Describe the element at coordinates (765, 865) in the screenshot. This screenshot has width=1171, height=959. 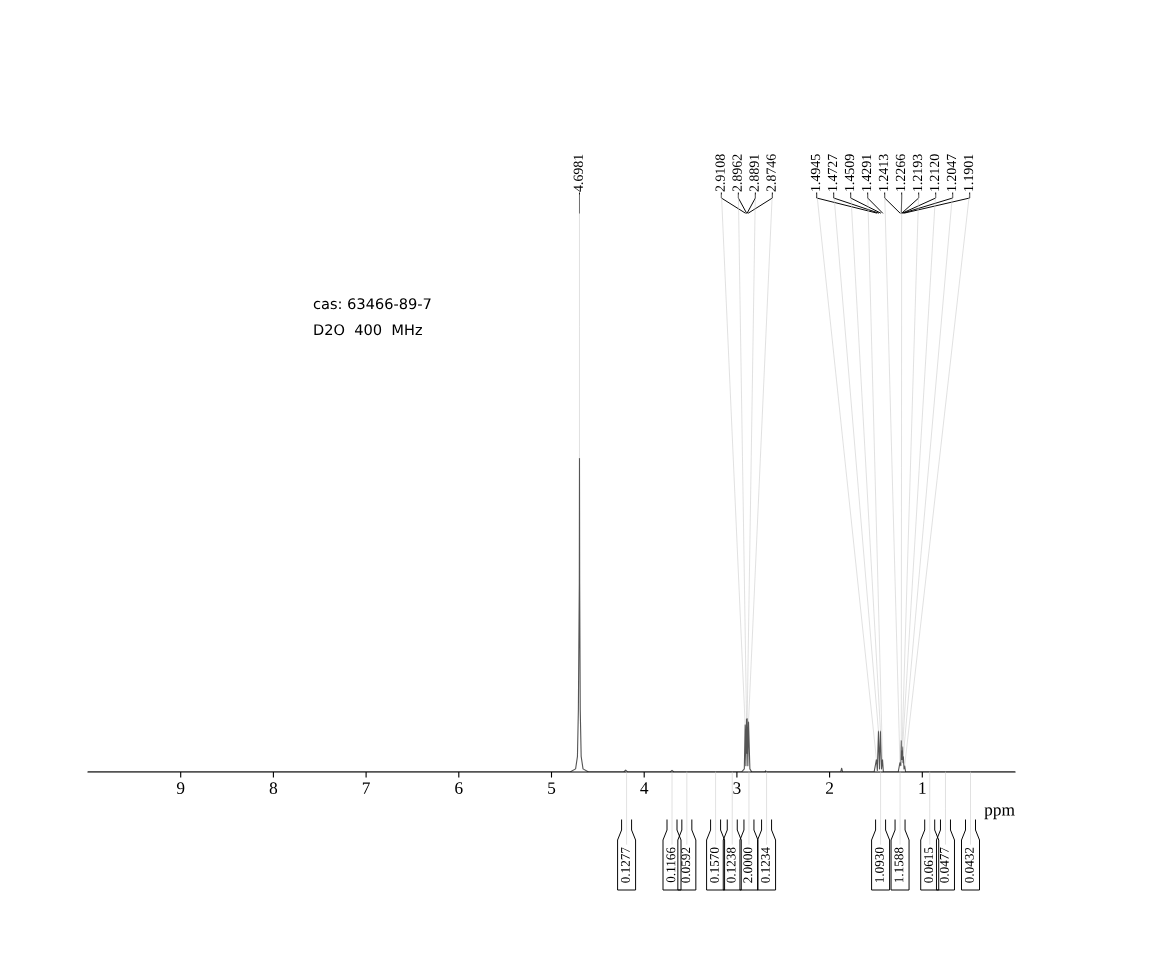
I see `annotation: 0.1234` at that location.